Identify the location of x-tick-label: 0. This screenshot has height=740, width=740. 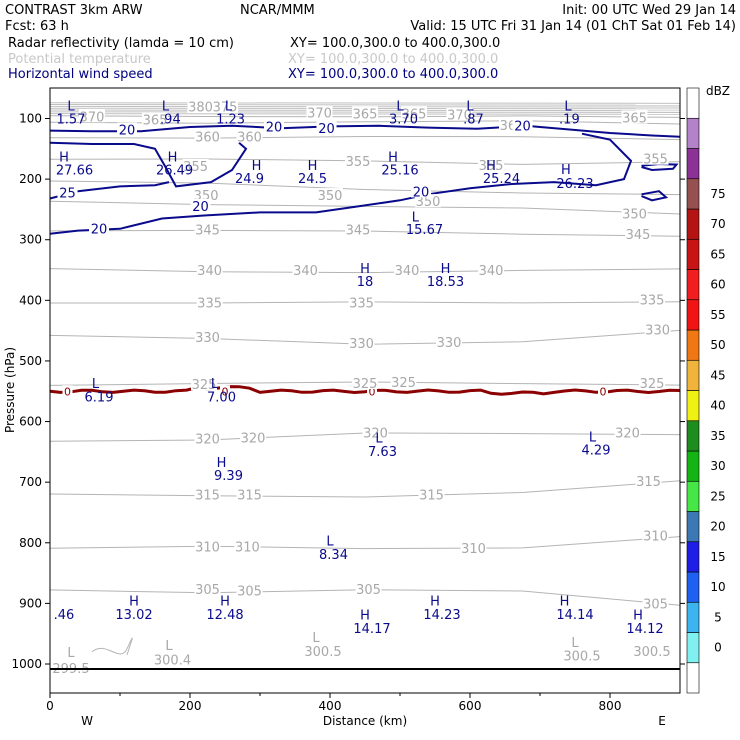
(50, 706).